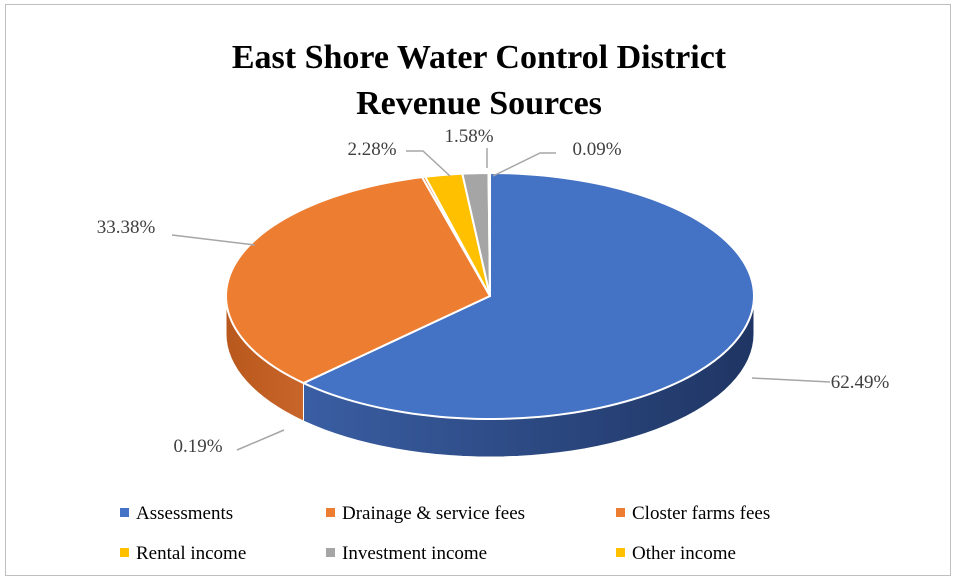  What do you see at coordinates (791, 380) in the screenshot?
I see `leader-line-assessments` at bounding box center [791, 380].